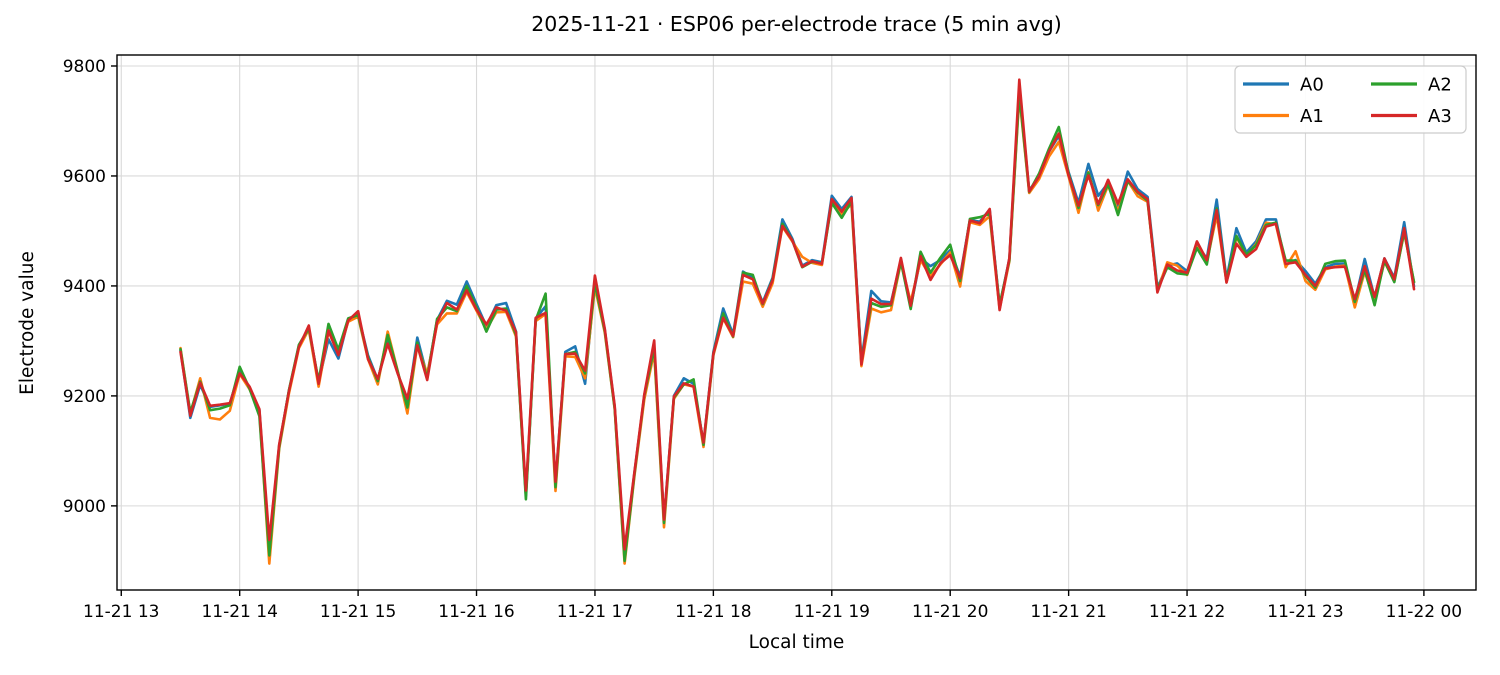 This screenshot has width=1500, height=675. What do you see at coordinates (84, 67) in the screenshot?
I see `y-tick-label: 9800` at bounding box center [84, 67].